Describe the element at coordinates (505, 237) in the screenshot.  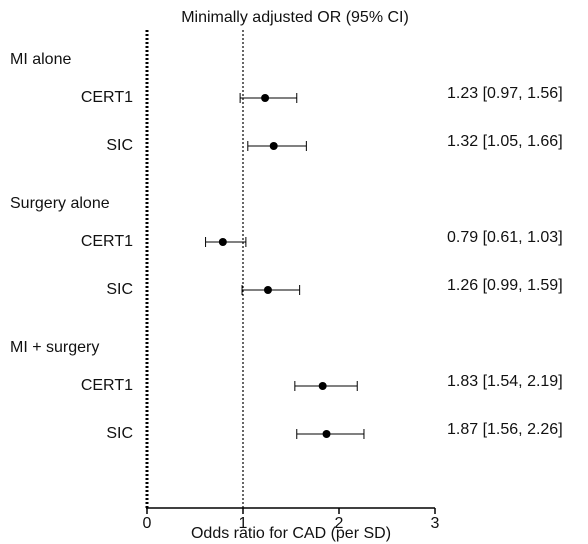
I see `value-label: 0.79 [0.61, 1.03]` at that location.